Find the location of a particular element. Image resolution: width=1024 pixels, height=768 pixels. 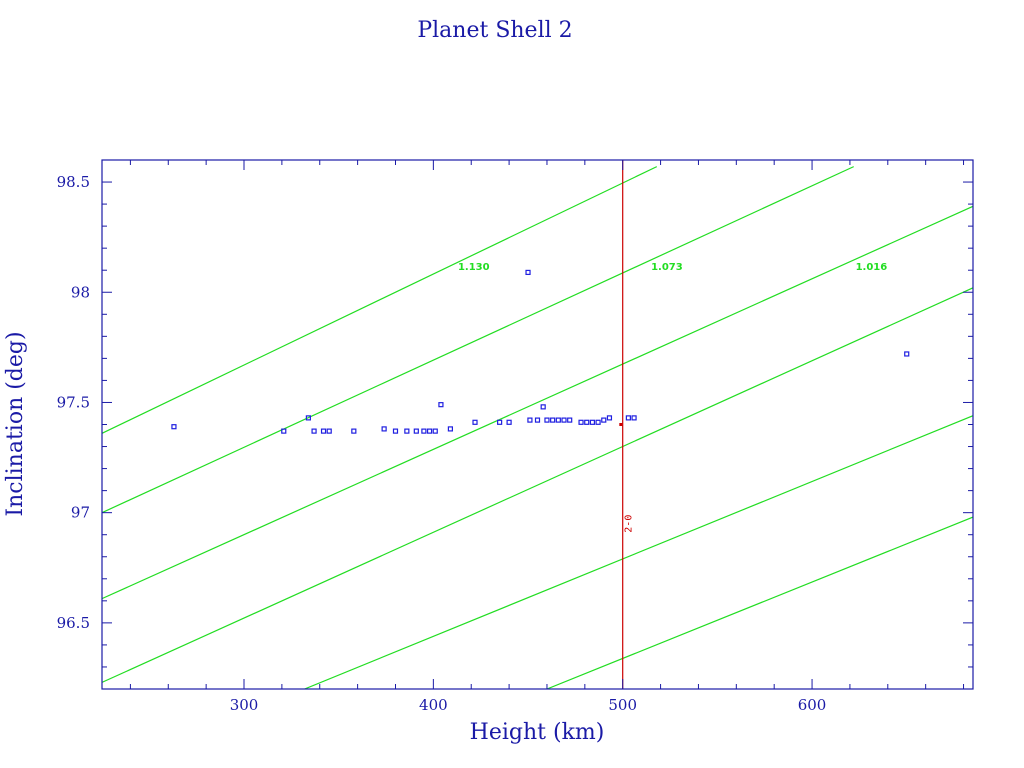

y-tick-label: 97 is located at coordinates (80, 513).